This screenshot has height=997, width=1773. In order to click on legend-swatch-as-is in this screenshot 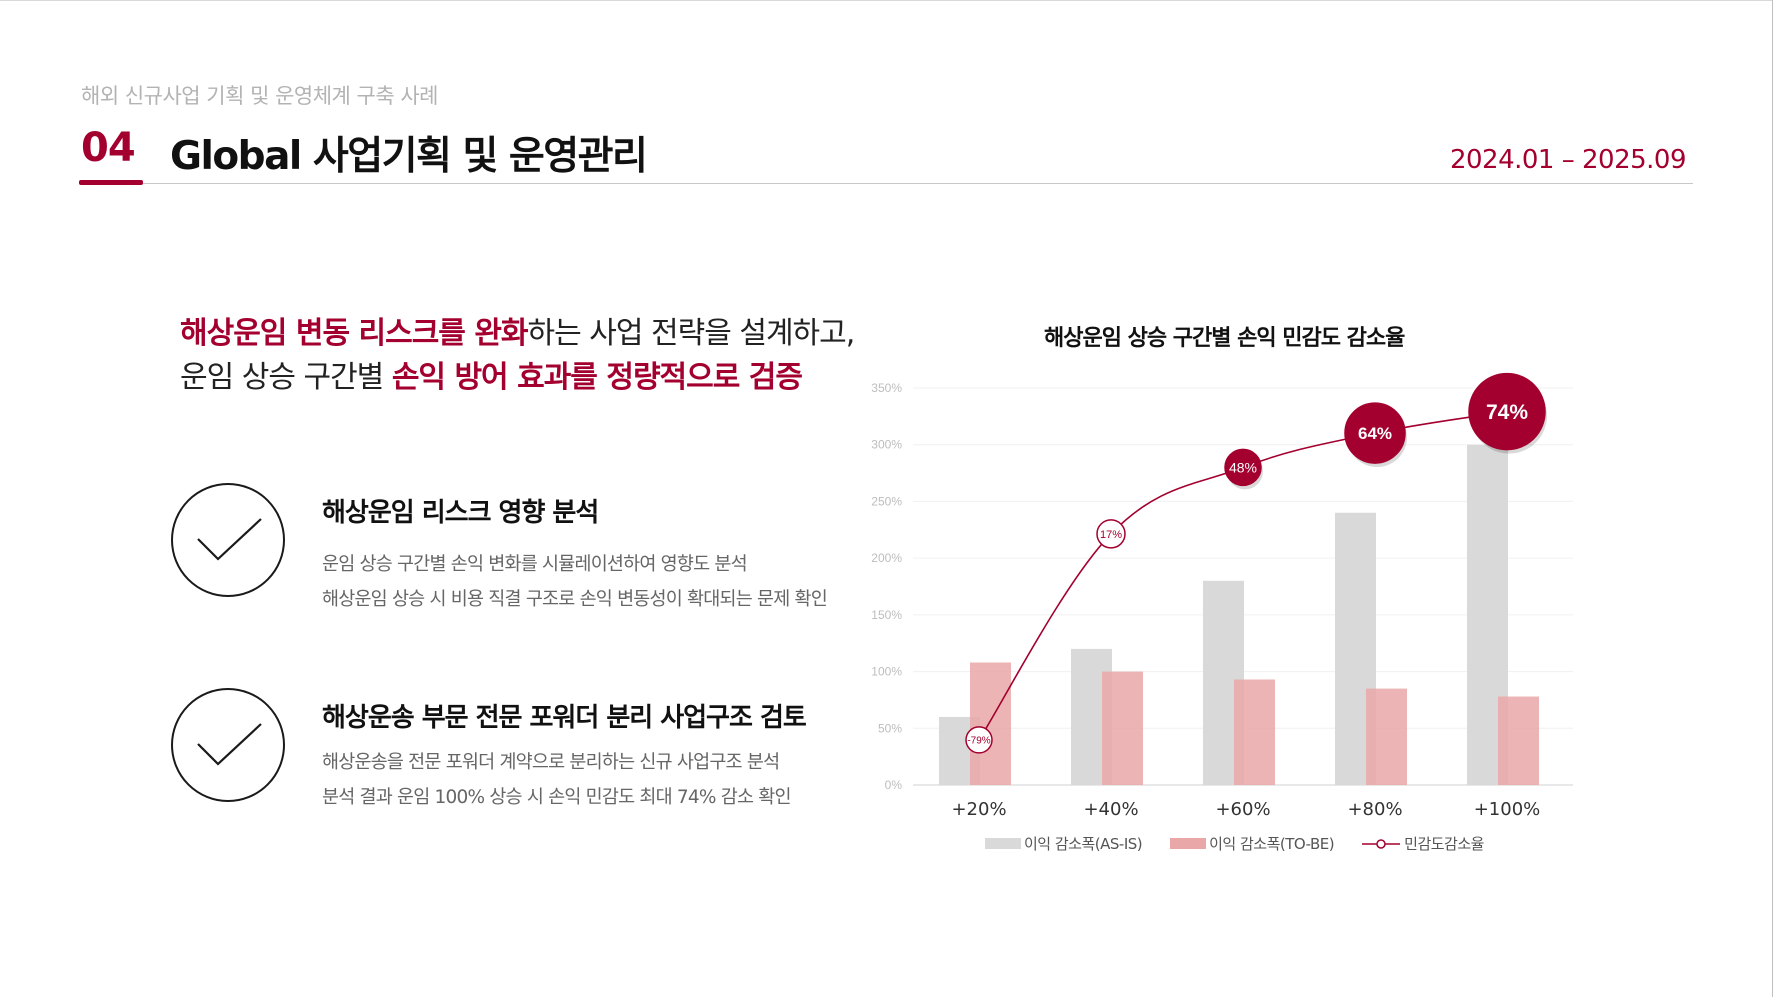, I will do `click(1003, 843)`.